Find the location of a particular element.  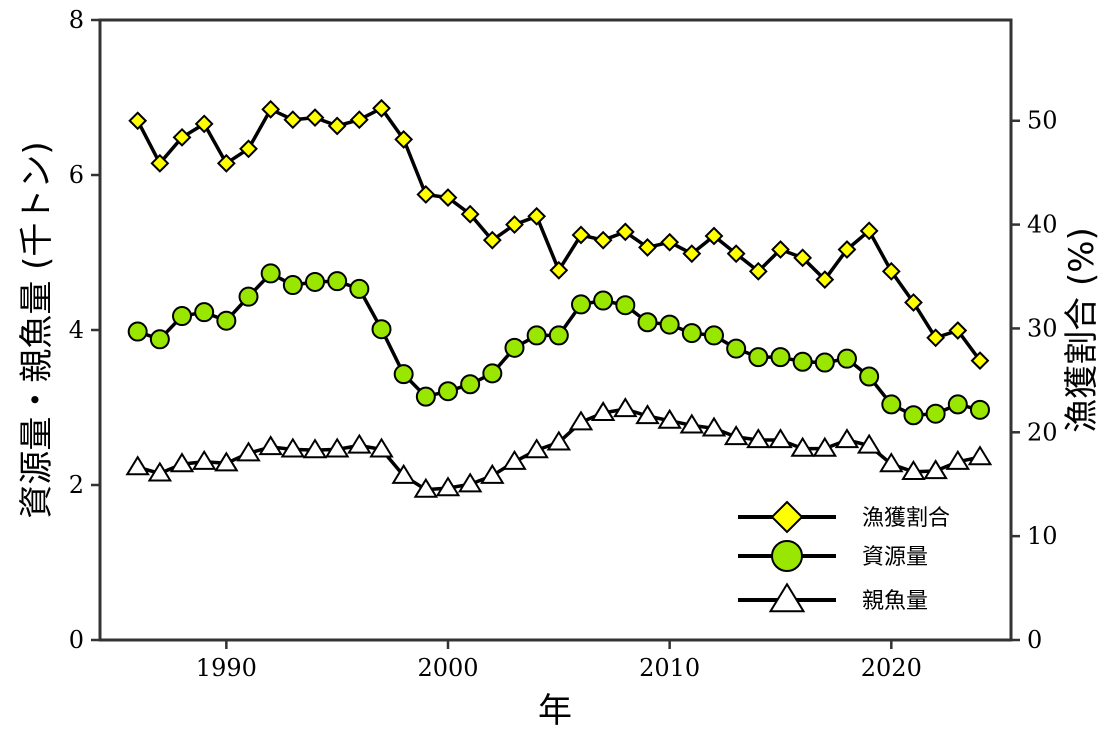

legend-marker-diamond is located at coordinates (787, 517).